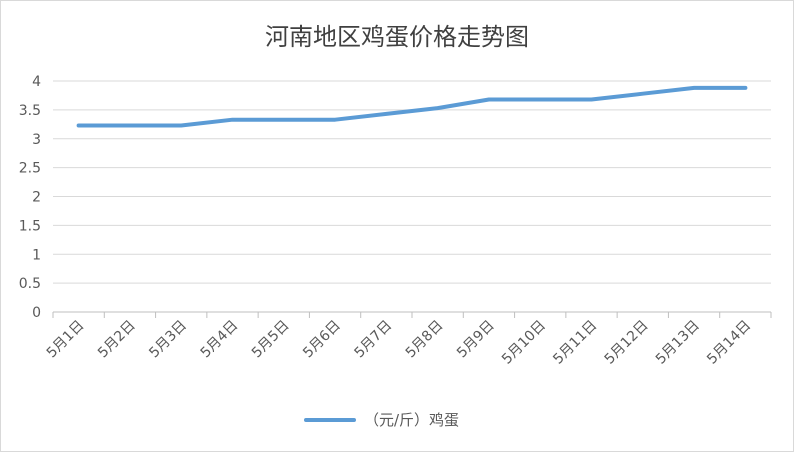 The image size is (794, 452). I want to click on y-tick-label: 0, so click(36, 313).